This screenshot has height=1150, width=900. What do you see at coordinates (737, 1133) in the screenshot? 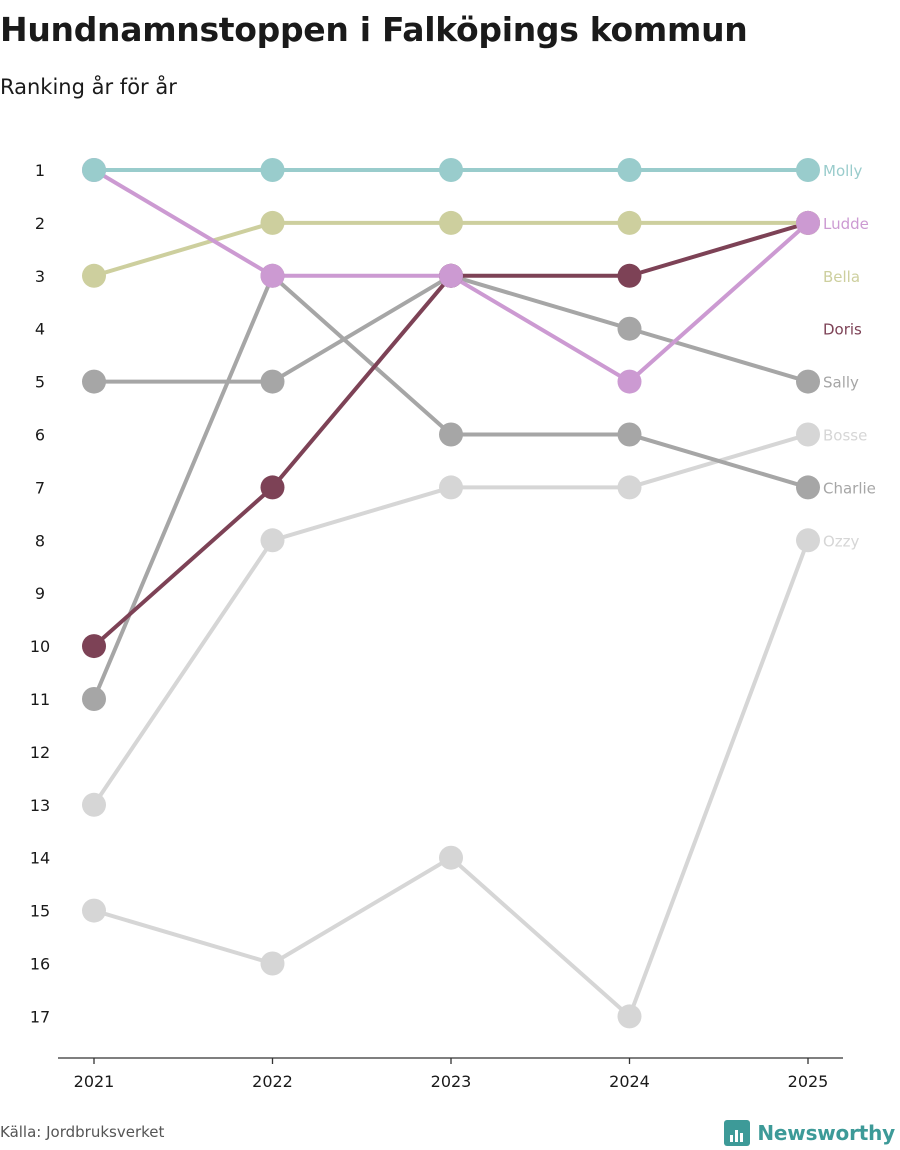
I see `newsworthy-icon` at bounding box center [737, 1133].